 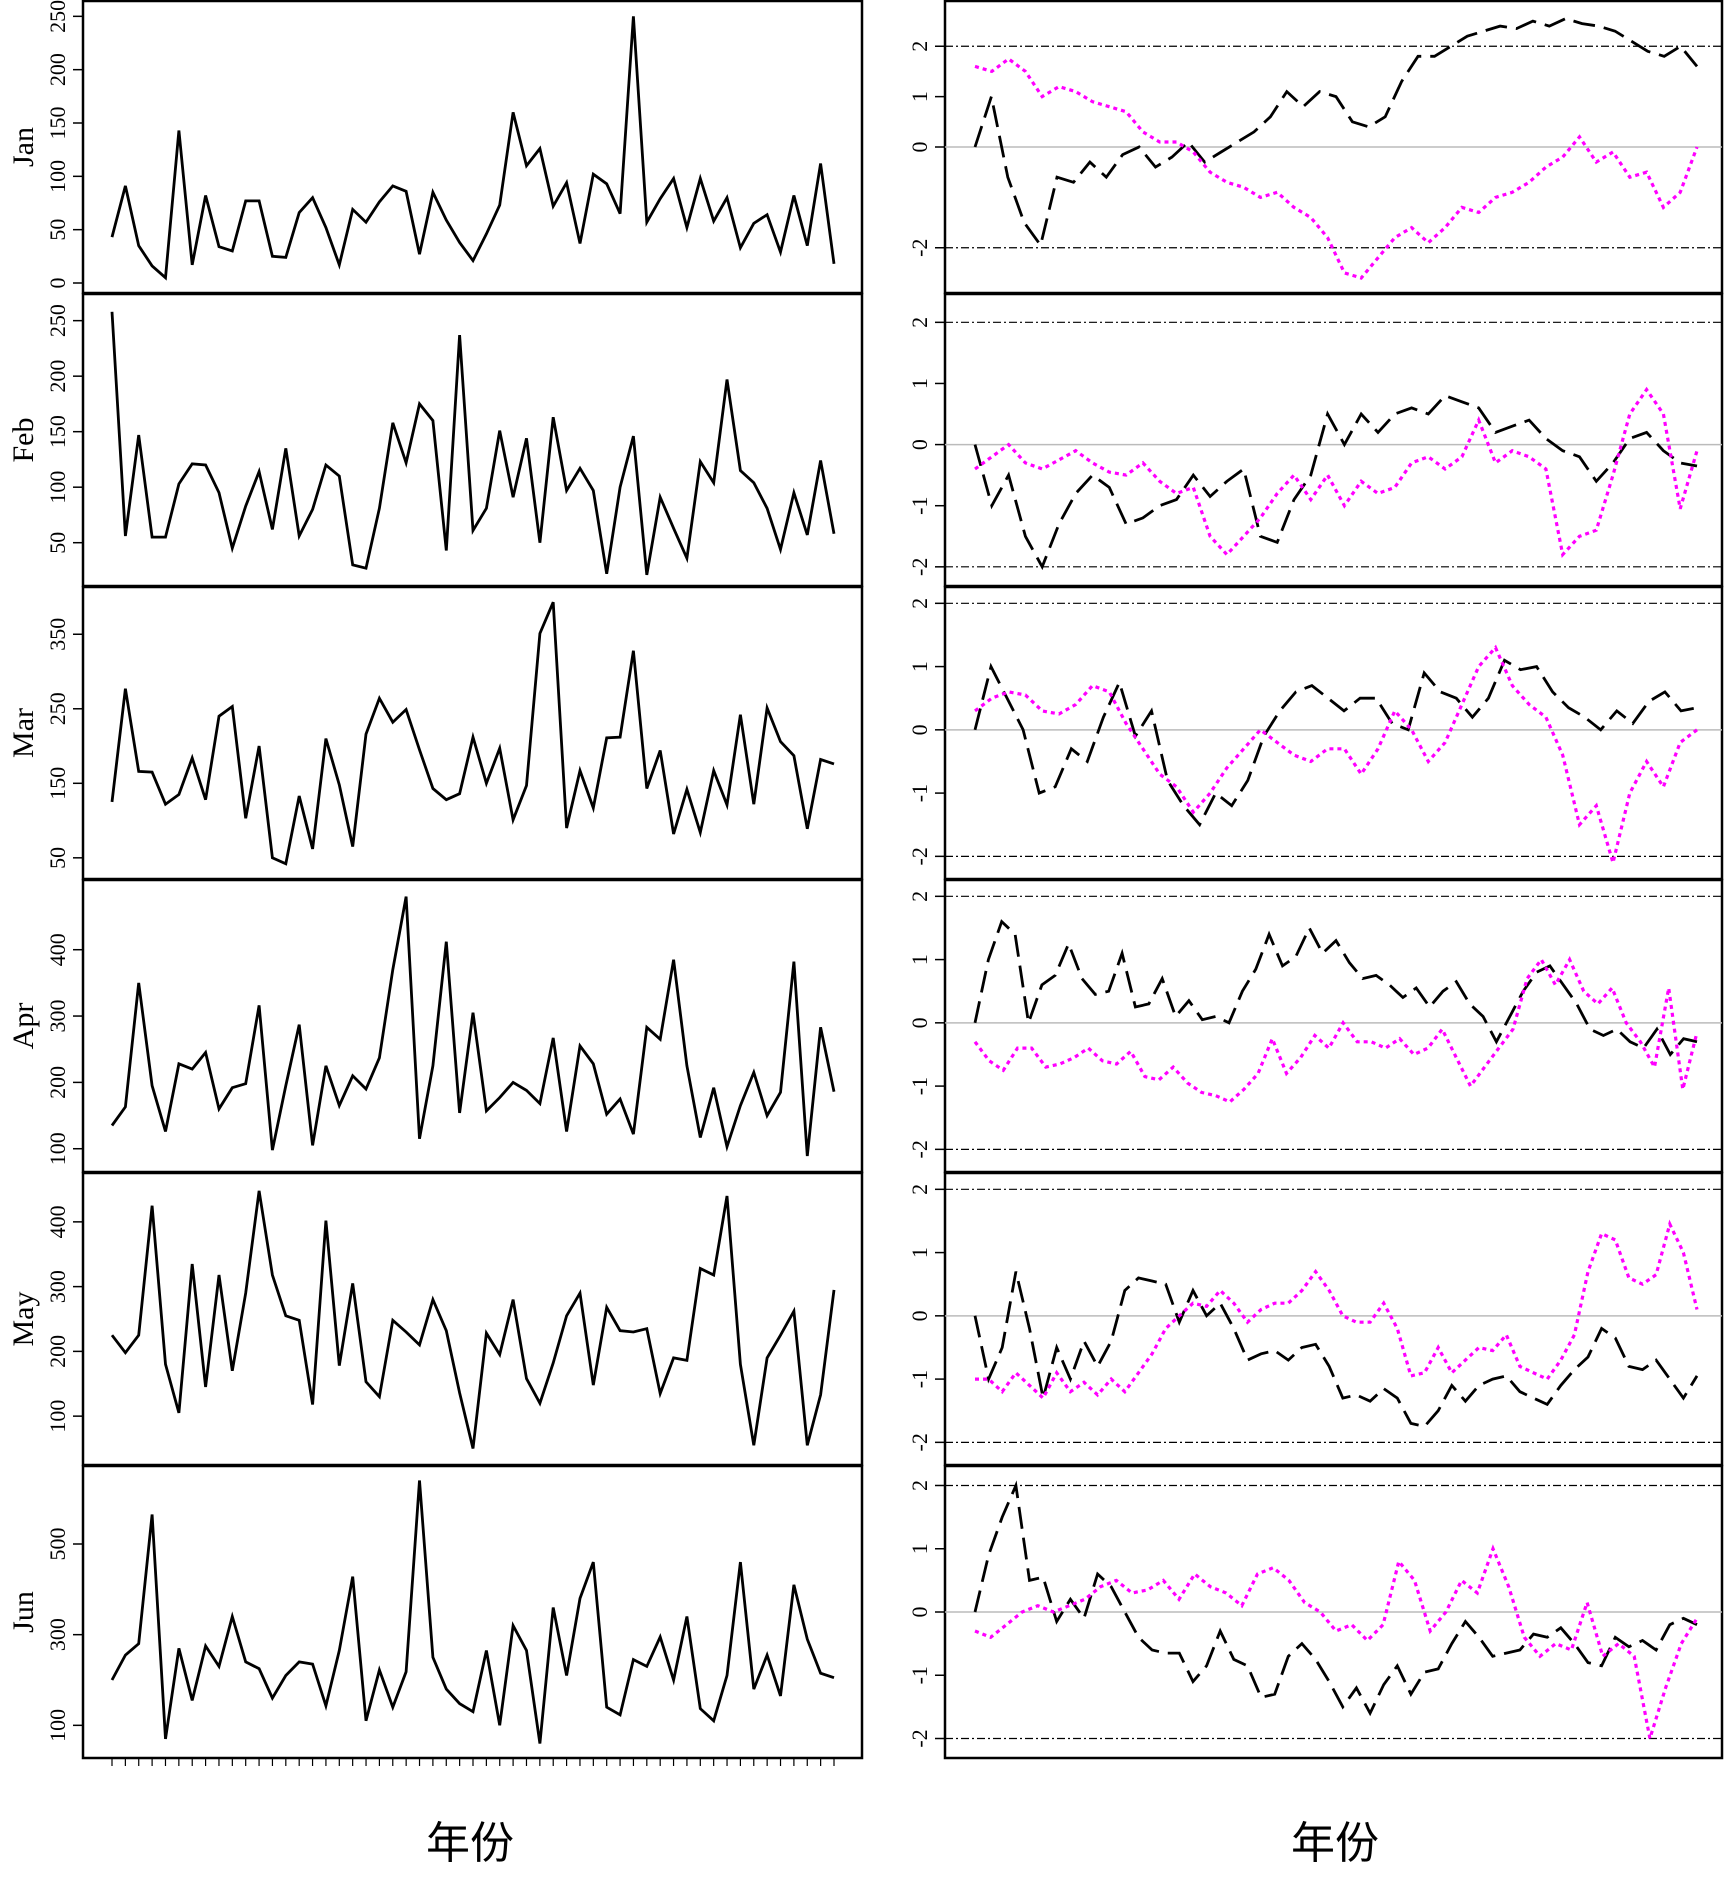 I want to click on y-axis-label: Jun, so click(x=23, y=1612).